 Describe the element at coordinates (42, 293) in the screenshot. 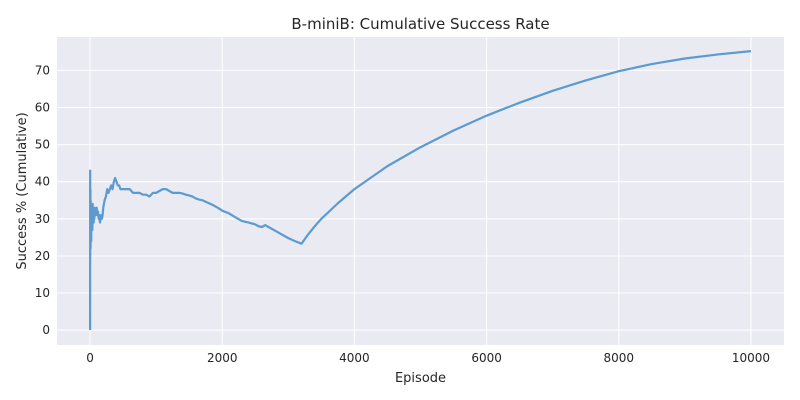

I see `y-tick-label: 10` at that location.